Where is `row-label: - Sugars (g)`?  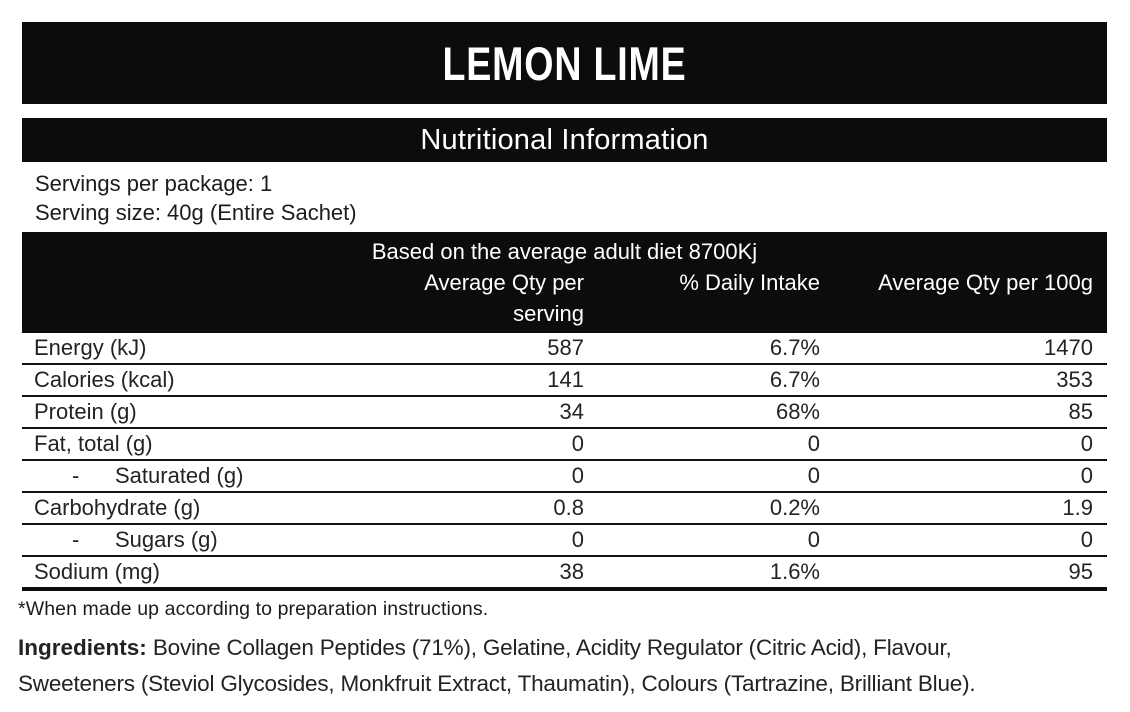
row-label: - Sugars (g) is located at coordinates (192, 540).